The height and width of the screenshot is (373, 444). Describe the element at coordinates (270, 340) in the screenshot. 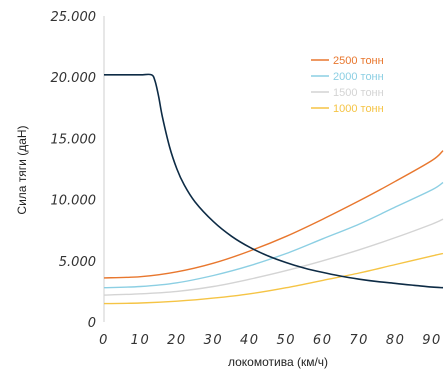

I see `x-tick-labels: 0 10 20 30 40 50 60 70 80 90` at that location.